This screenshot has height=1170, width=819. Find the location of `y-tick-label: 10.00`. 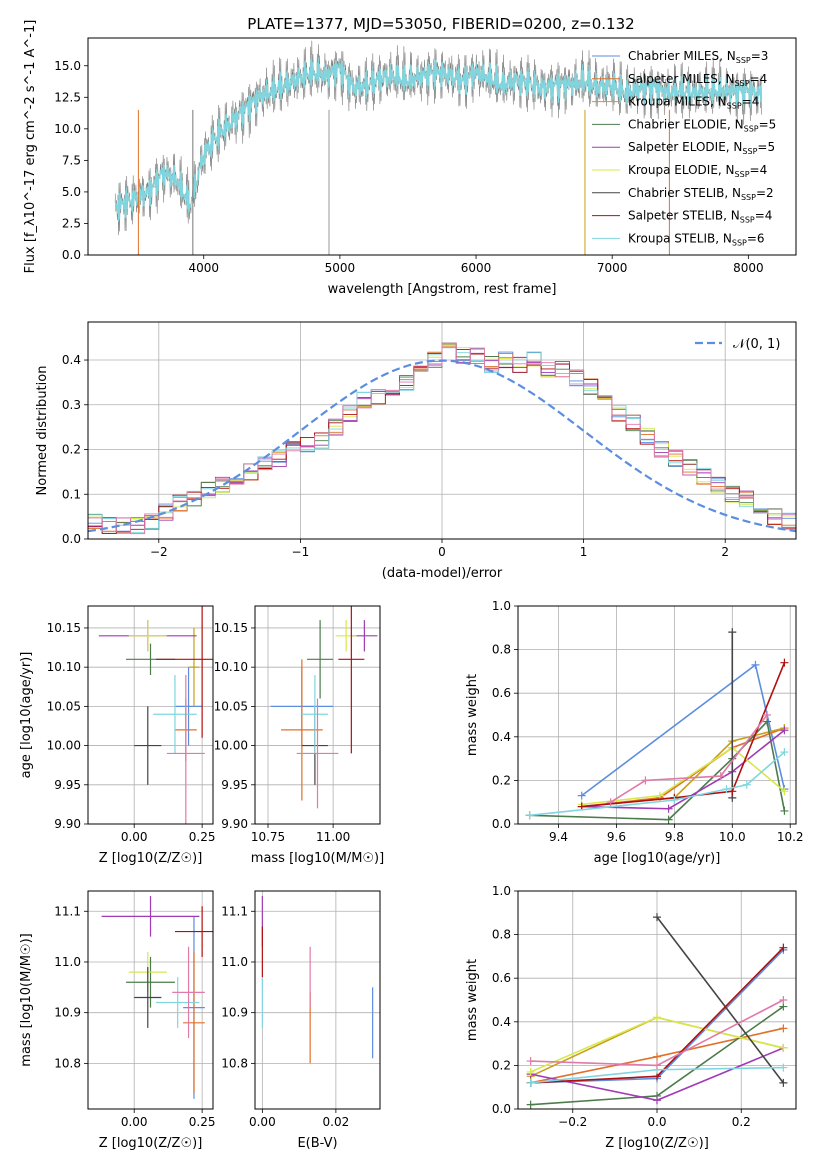

y-tick-label: 10.00 is located at coordinates (231, 746).